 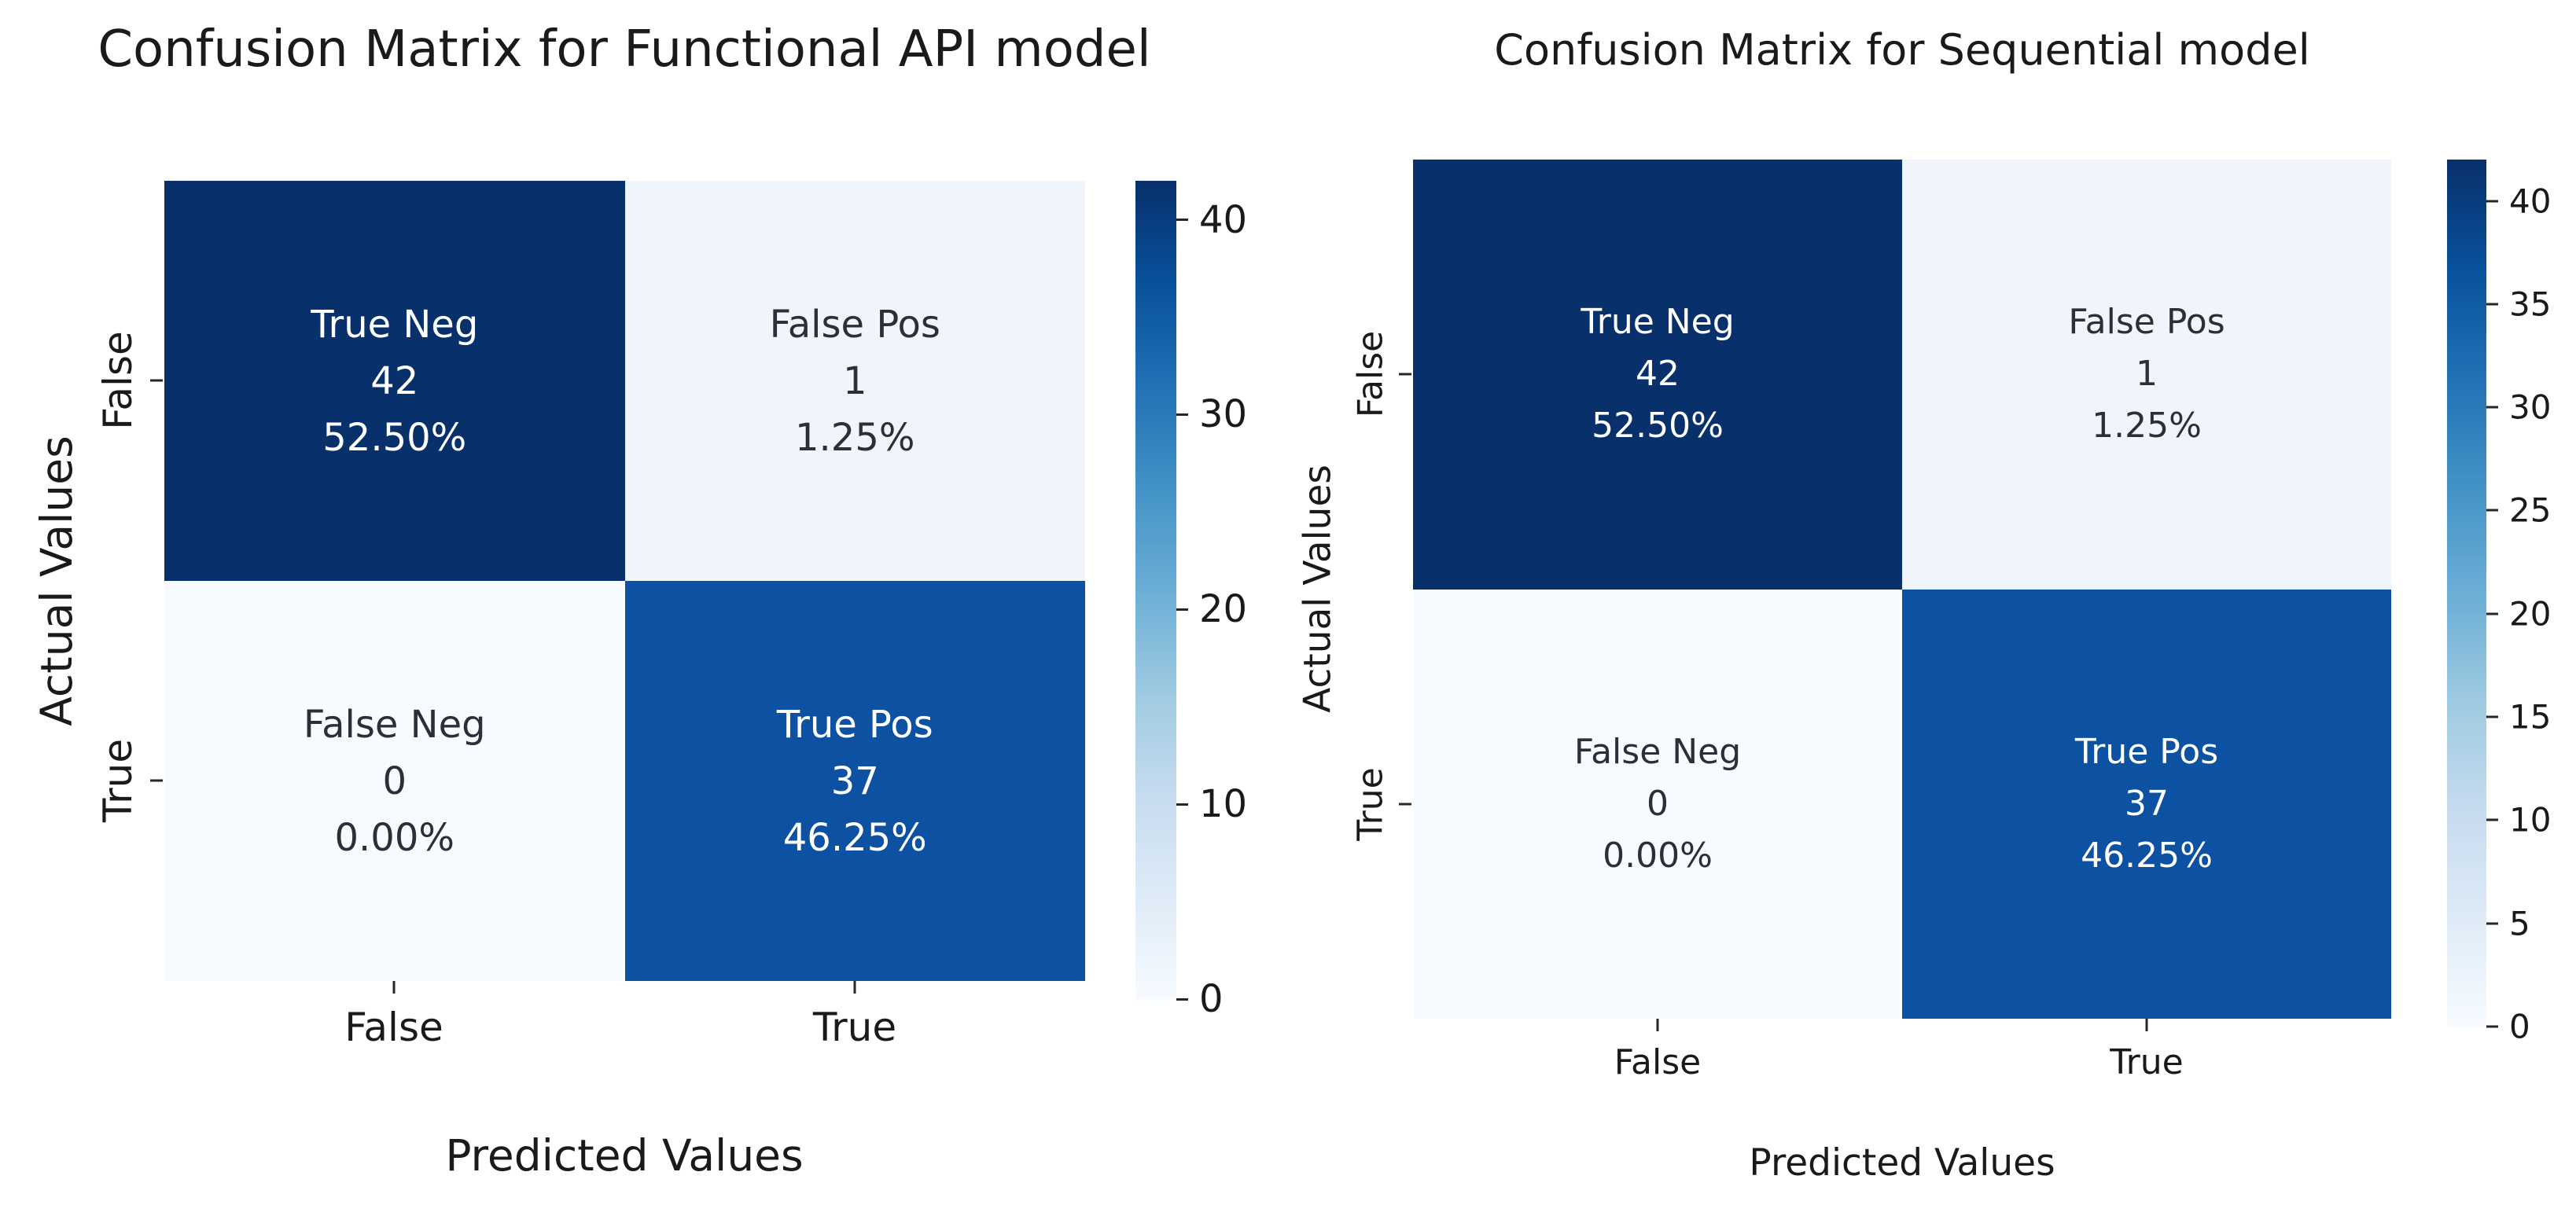 I want to click on cell-false-pos: False Pos 1 1.25%, so click(x=854, y=381).